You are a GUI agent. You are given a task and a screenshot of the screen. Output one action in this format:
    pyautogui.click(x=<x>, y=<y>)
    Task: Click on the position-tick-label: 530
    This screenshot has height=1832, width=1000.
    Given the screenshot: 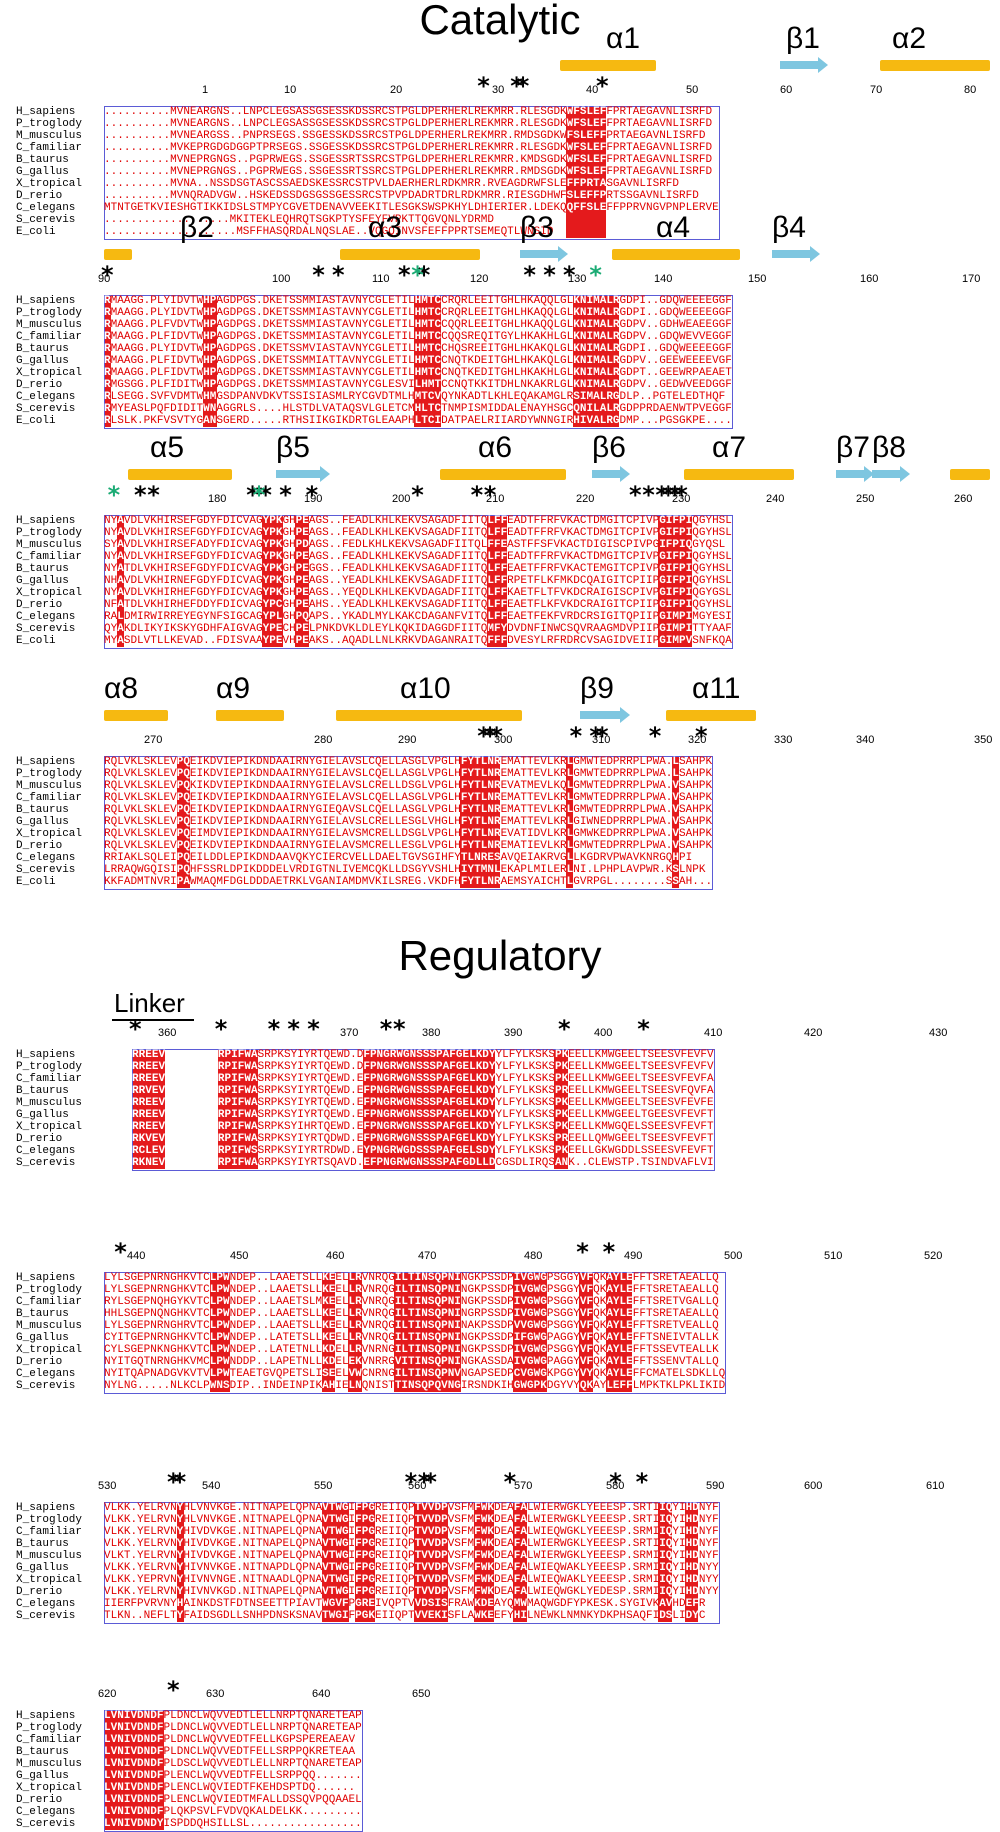 What is the action you would take?
    pyautogui.click(x=107, y=1486)
    